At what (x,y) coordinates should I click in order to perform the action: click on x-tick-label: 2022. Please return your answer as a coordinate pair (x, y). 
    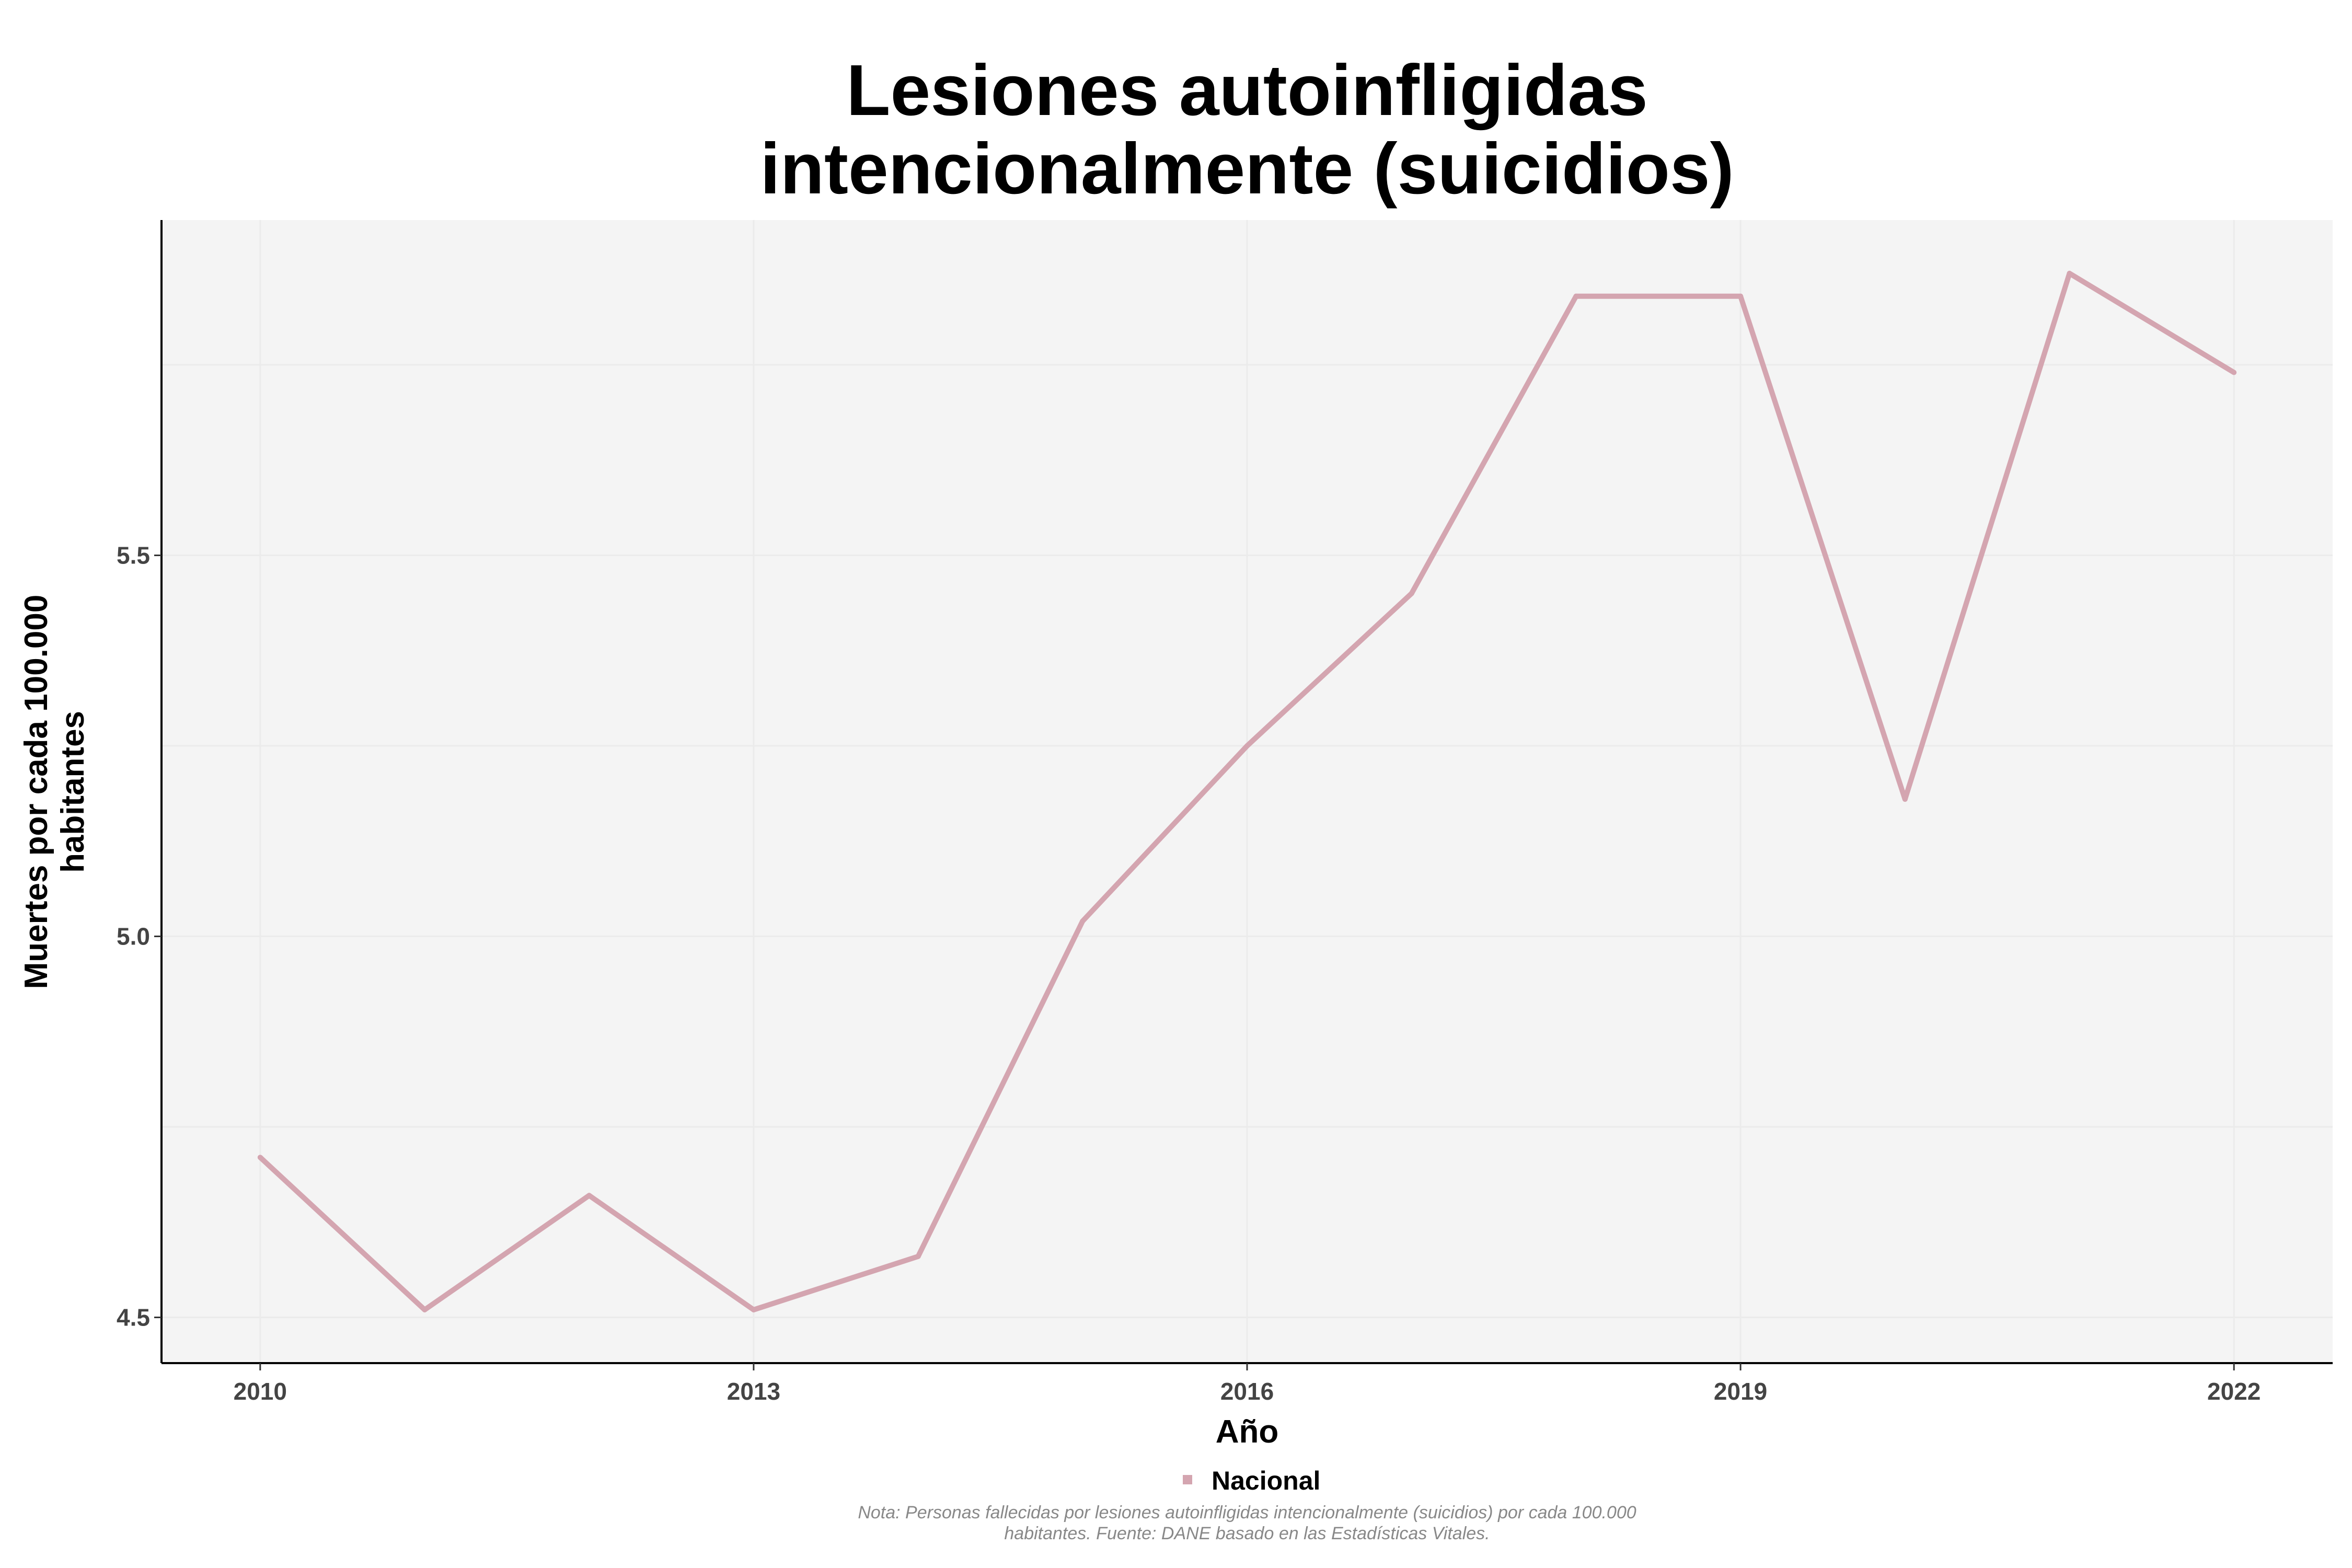
    Looking at the image, I should click on (2234, 1391).